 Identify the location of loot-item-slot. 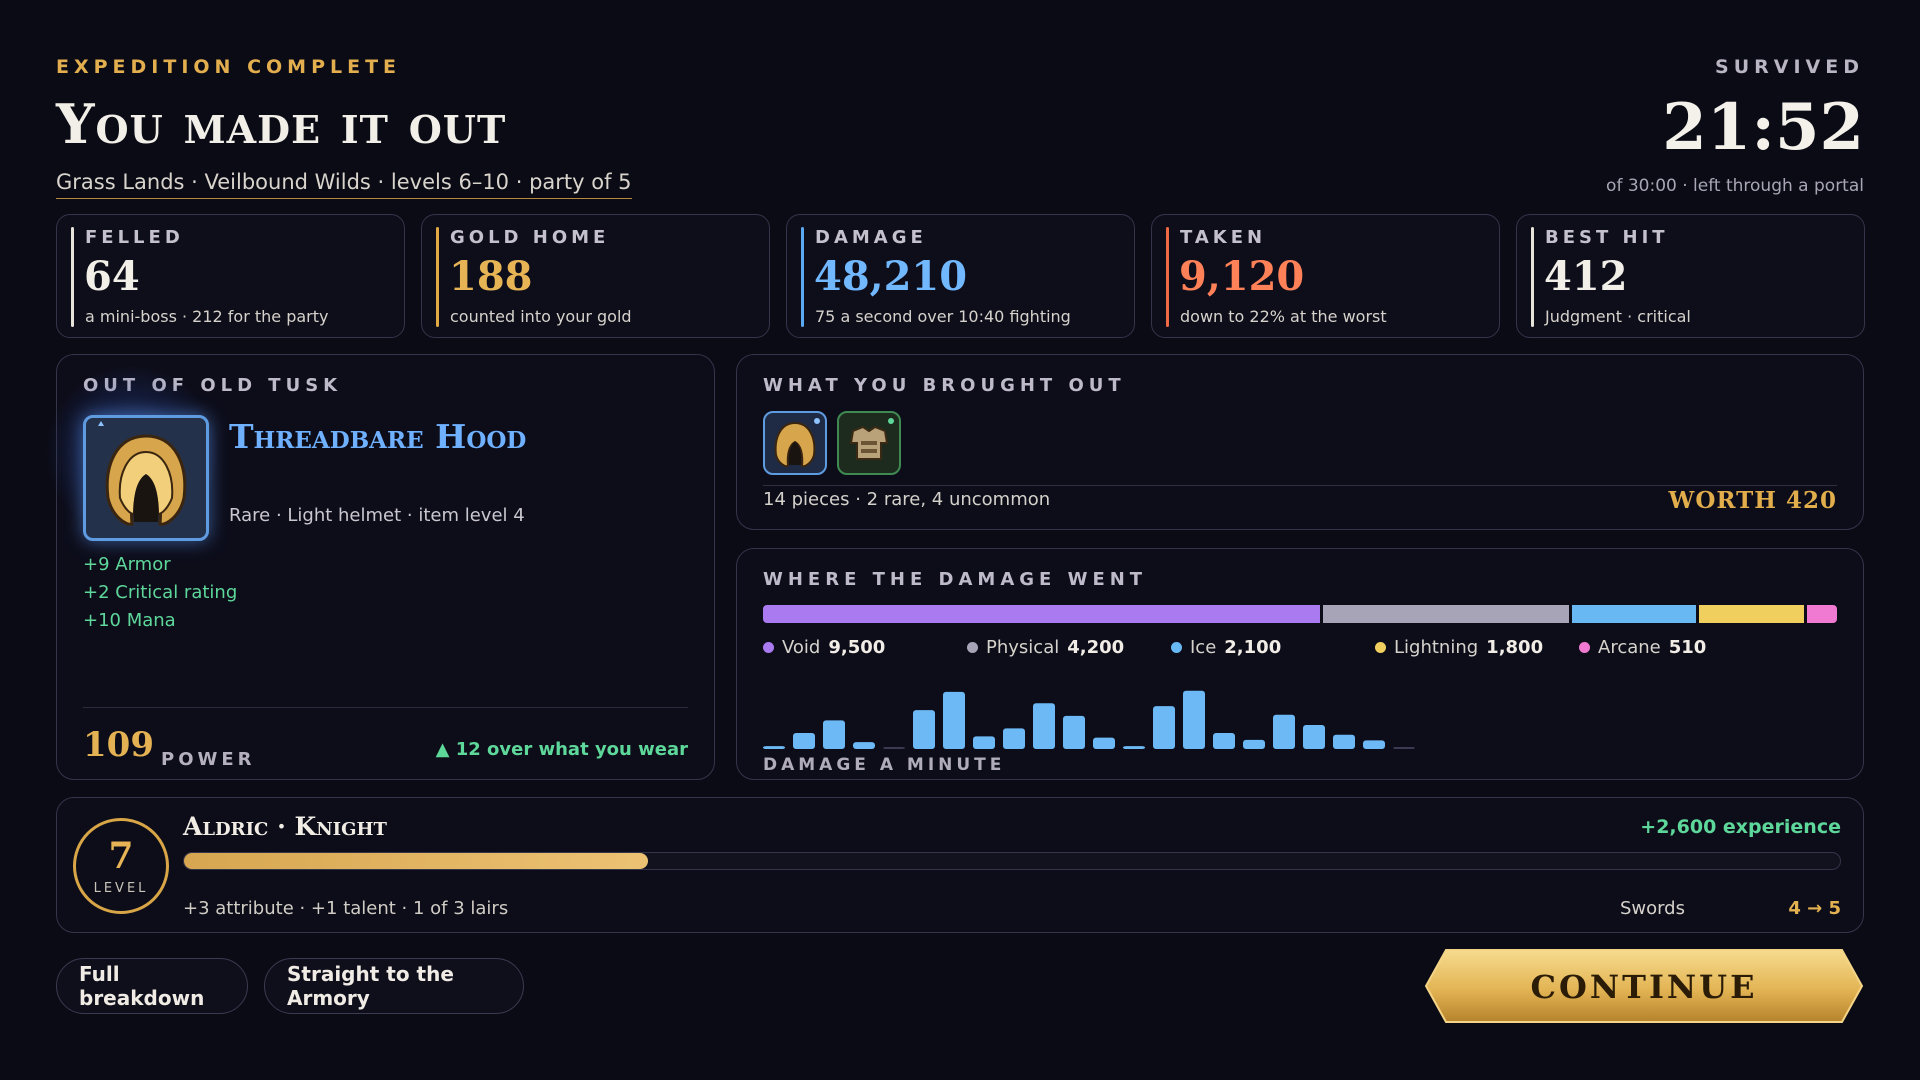
(146, 478).